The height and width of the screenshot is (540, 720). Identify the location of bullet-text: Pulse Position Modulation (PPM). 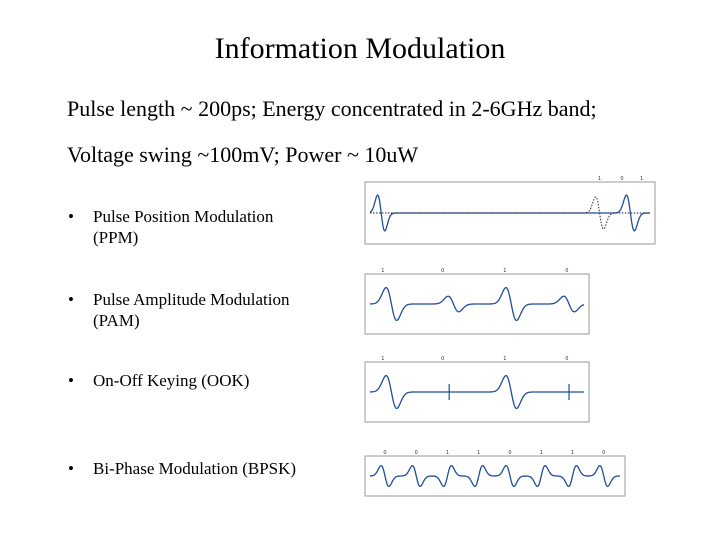
(183, 227).